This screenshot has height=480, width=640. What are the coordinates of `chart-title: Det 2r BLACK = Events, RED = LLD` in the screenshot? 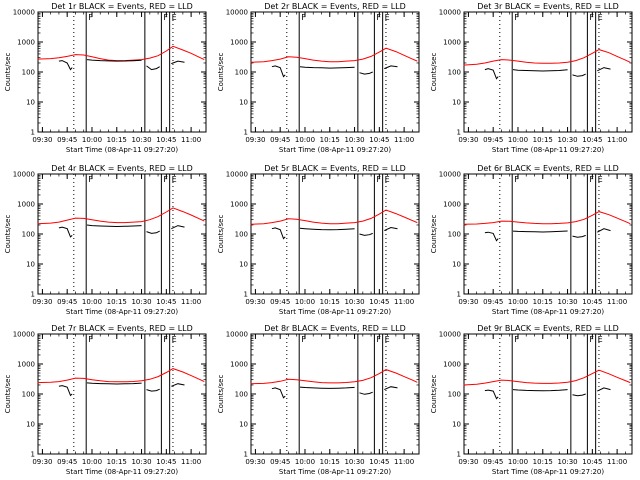 It's located at (335, 6).